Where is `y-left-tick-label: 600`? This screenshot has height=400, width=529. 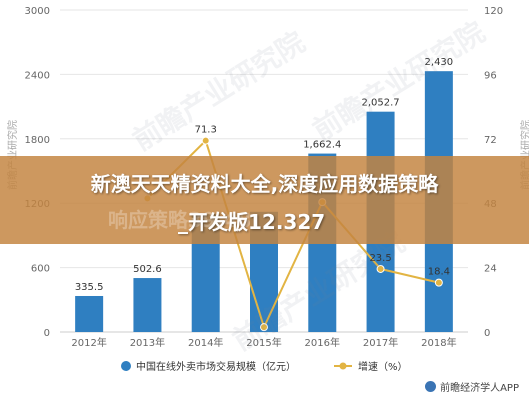 y-left-tick-label: 600 is located at coordinates (40, 269).